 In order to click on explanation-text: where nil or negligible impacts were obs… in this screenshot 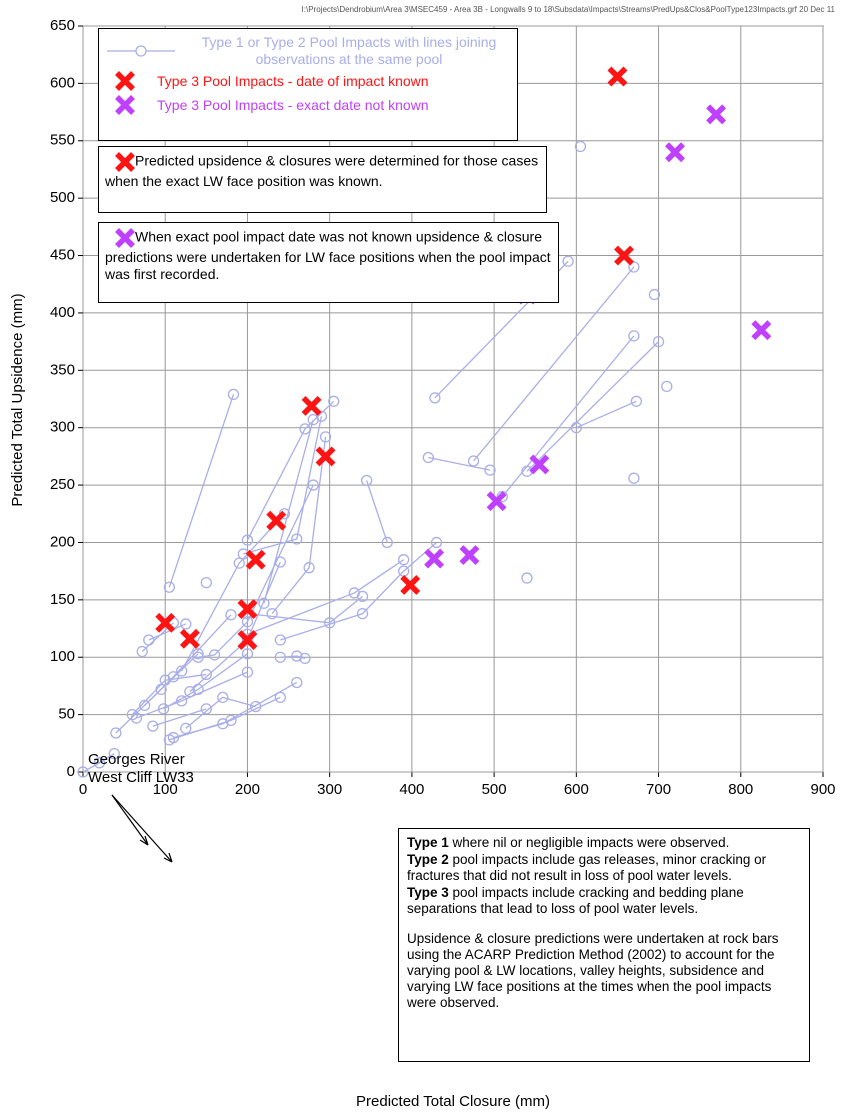, I will do `click(589, 842)`.